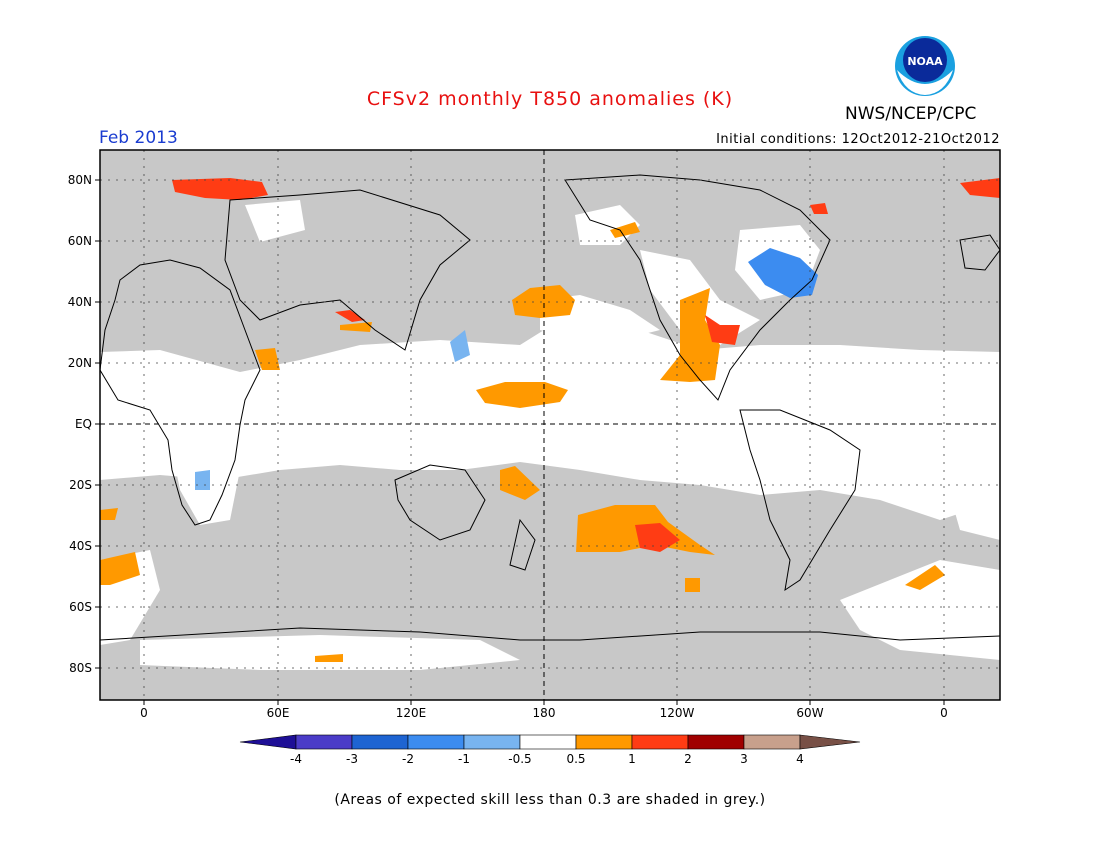  Describe the element at coordinates (220, 189) in the screenshot. I see `anomaly-arctic-scandinavia` at that location.